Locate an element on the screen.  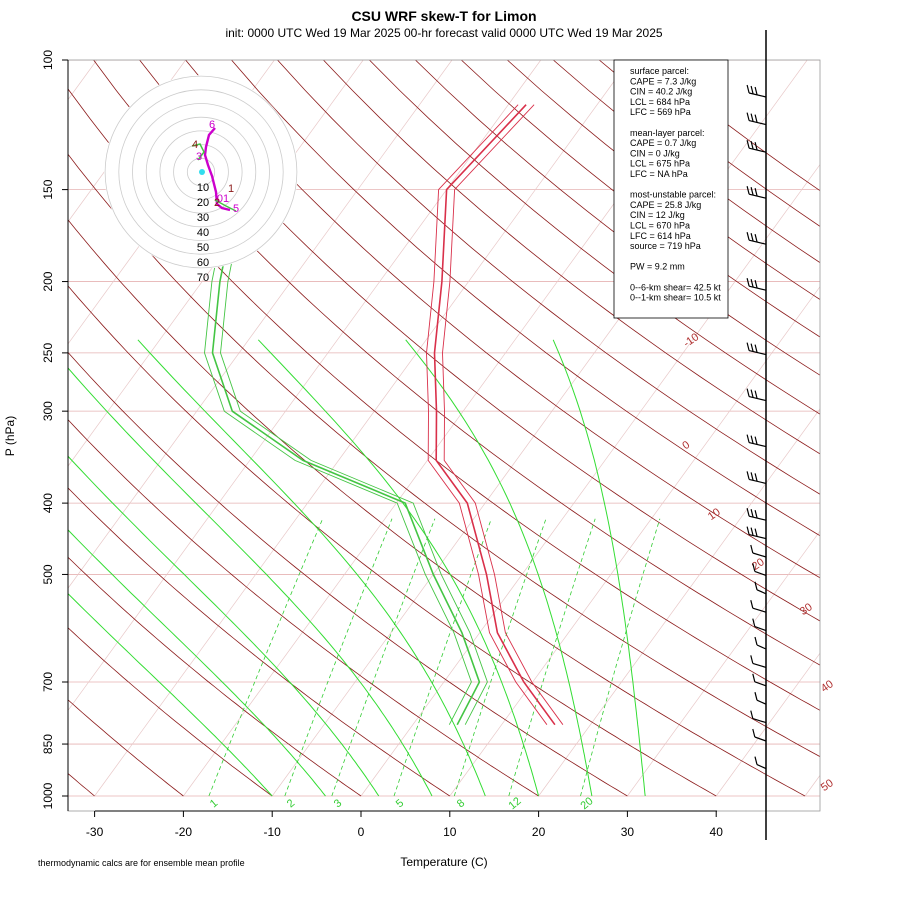
hodograph-ring-label: 60 is located at coordinates (203, 263).